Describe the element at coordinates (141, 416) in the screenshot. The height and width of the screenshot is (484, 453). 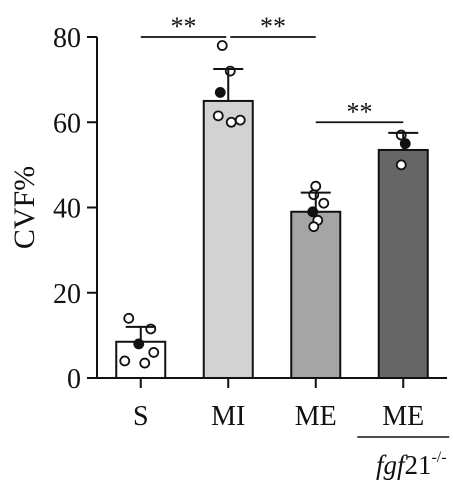
I see `x-tick-label: S` at that location.